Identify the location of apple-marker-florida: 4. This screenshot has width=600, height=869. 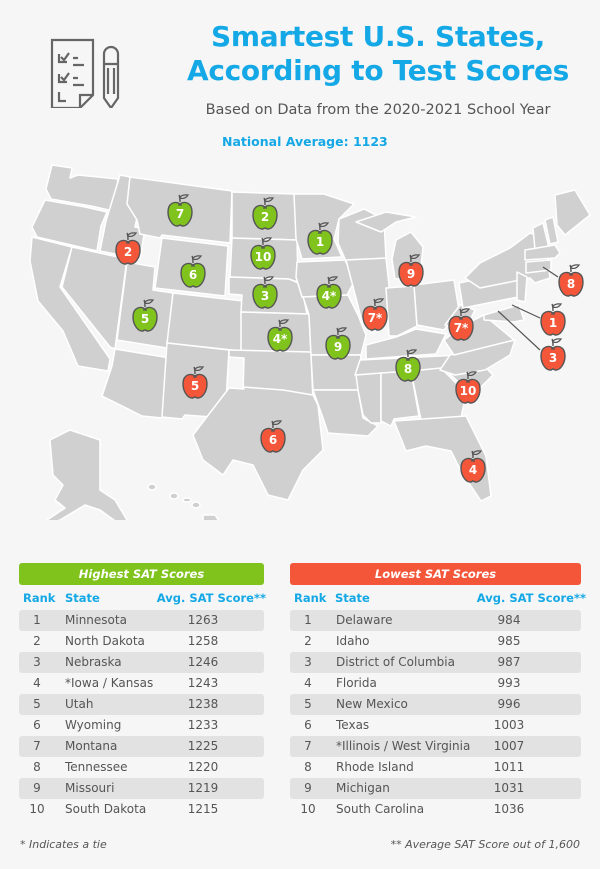
(473, 466).